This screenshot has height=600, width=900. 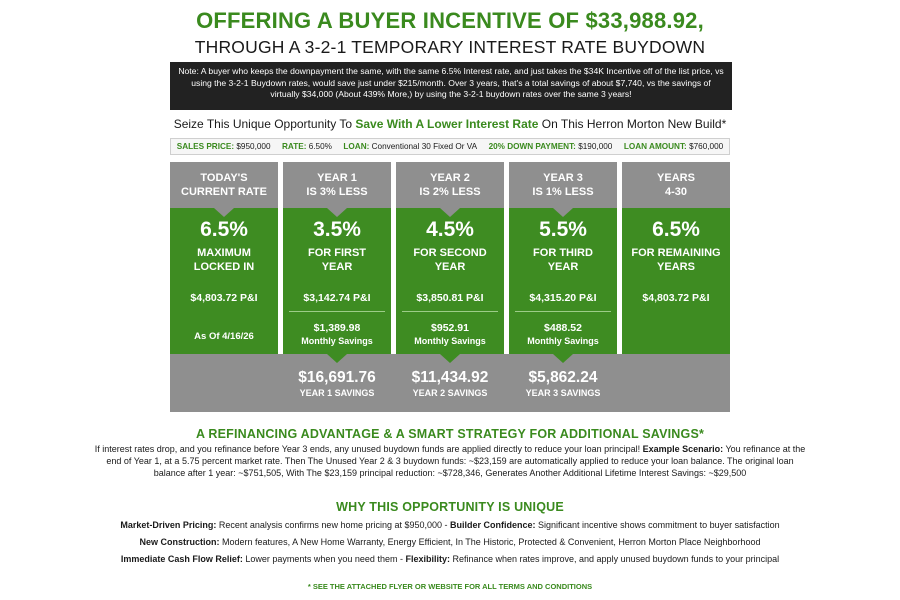 I want to click on spec-rate: RATE: 6.50%, so click(x=307, y=146).